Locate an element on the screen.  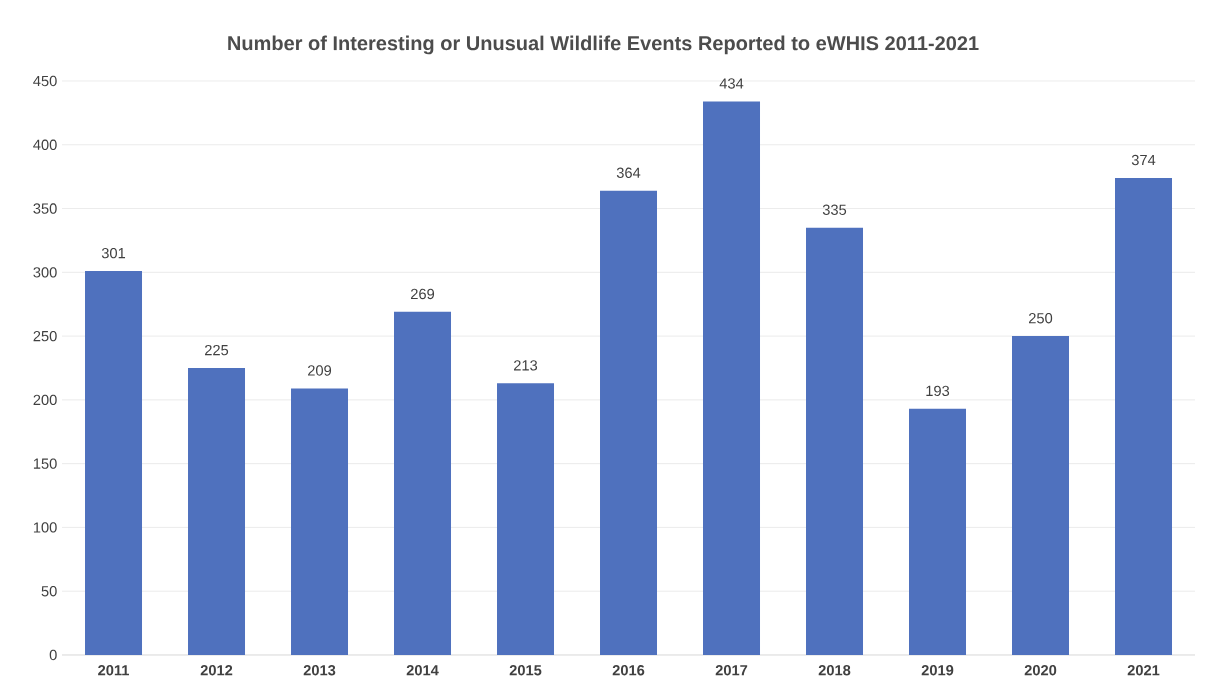
data-label: 250 is located at coordinates (1041, 318).